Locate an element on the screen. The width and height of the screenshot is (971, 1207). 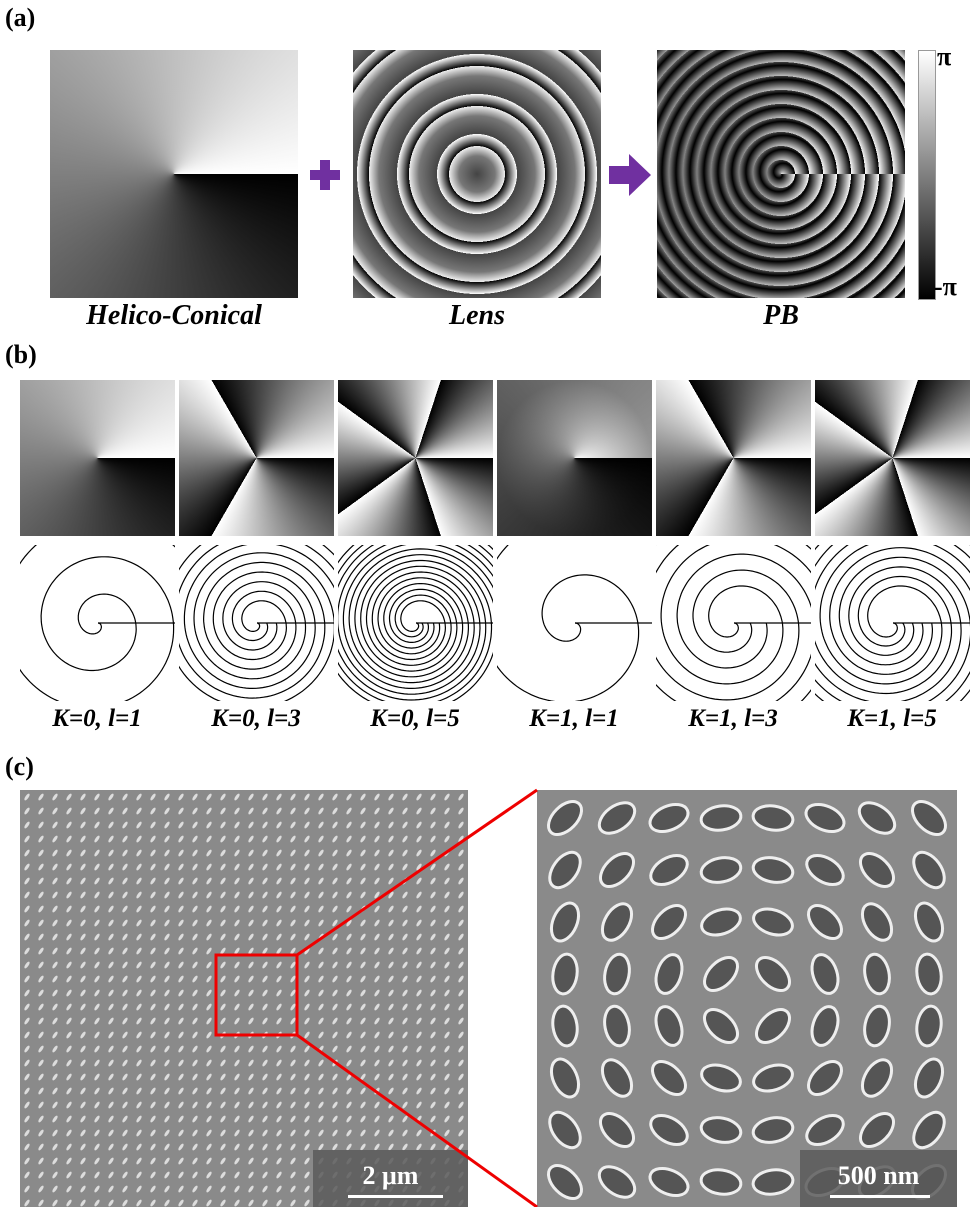
sem-zoom is located at coordinates (747, 998).